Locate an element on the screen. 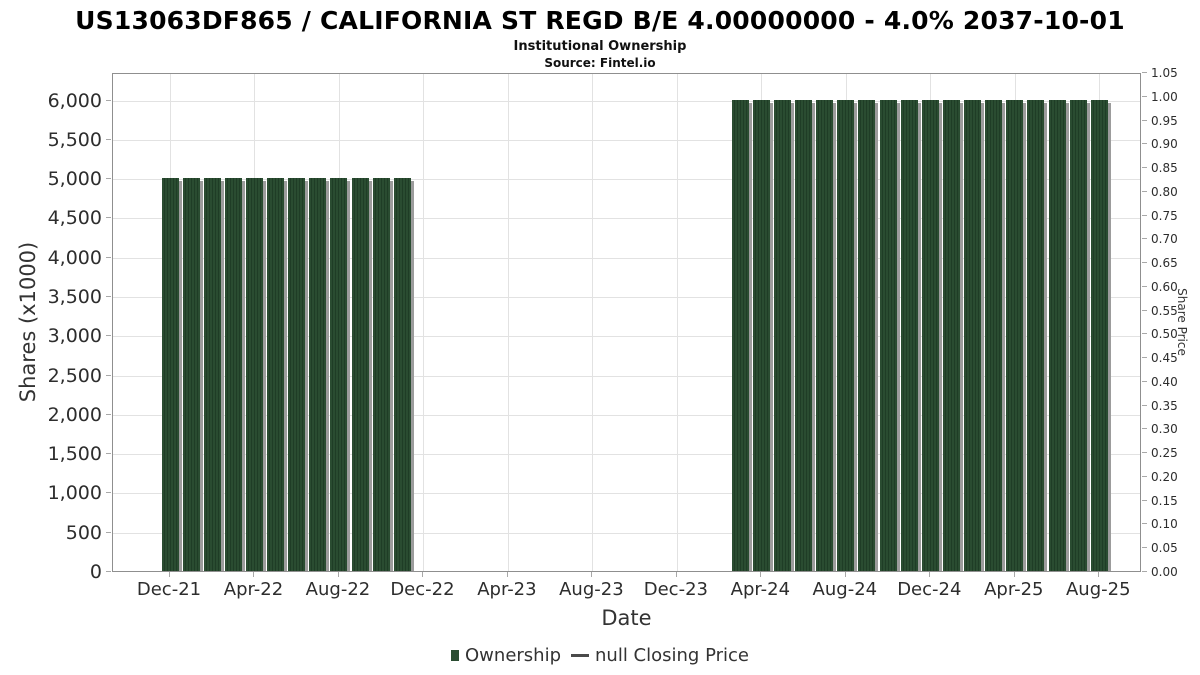 This screenshot has width=1200, height=675. x-axis-tick-label: Dec-24 is located at coordinates (929, 589).